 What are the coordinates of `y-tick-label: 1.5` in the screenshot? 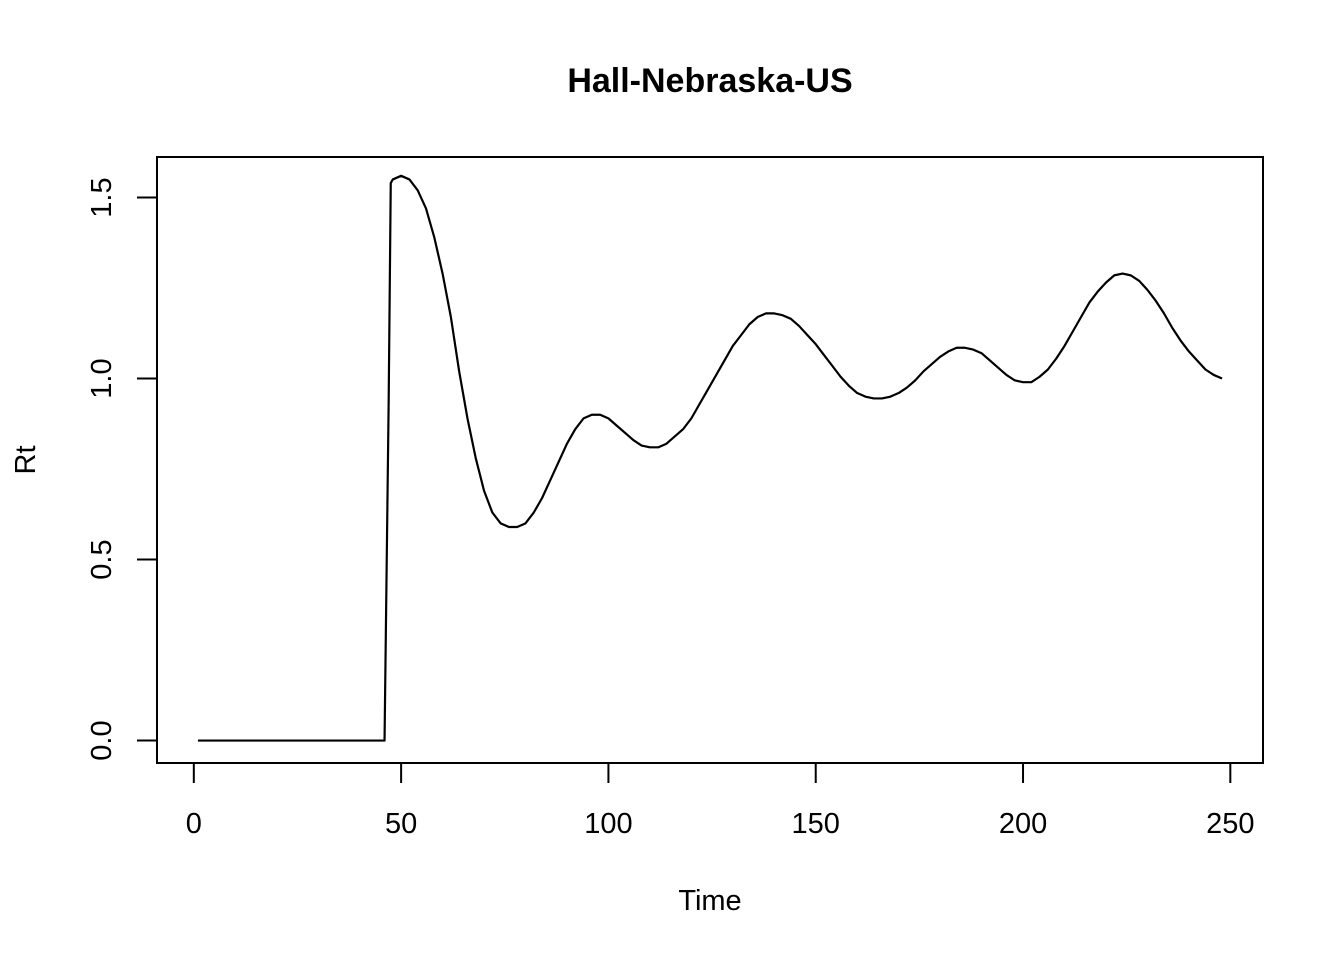 It's located at (102, 197).